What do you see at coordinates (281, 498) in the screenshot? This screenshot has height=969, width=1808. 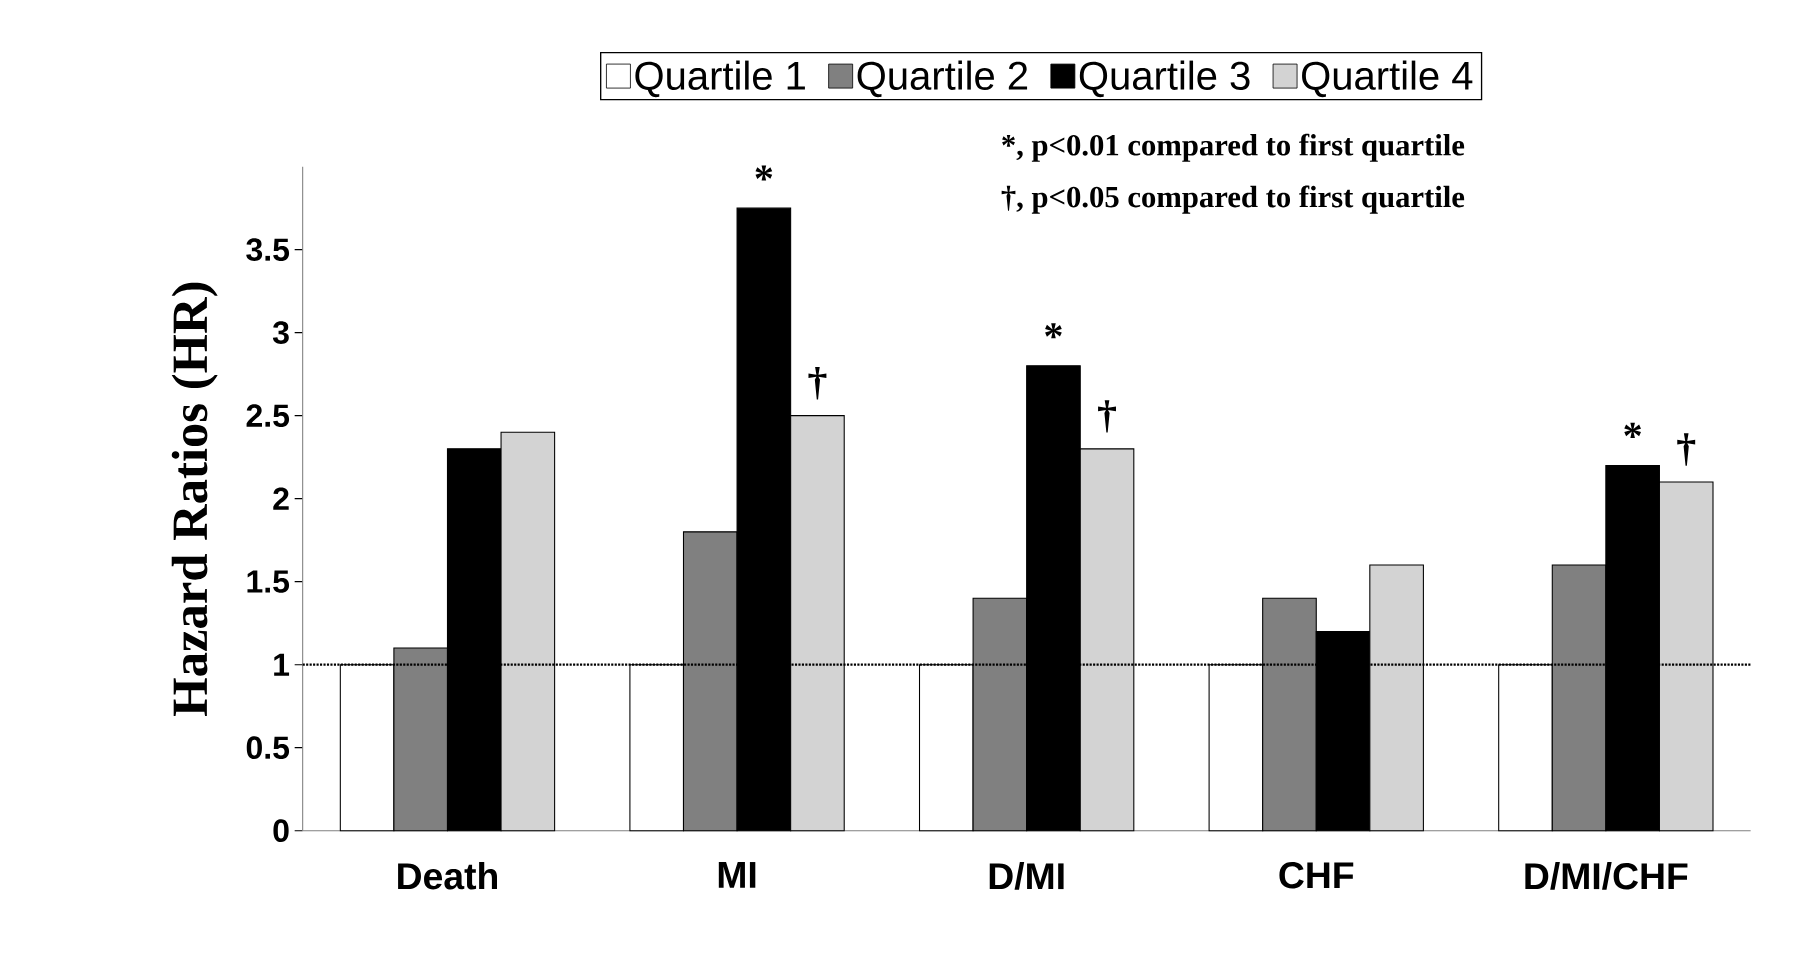 I see `y-tick-label: 2` at bounding box center [281, 498].